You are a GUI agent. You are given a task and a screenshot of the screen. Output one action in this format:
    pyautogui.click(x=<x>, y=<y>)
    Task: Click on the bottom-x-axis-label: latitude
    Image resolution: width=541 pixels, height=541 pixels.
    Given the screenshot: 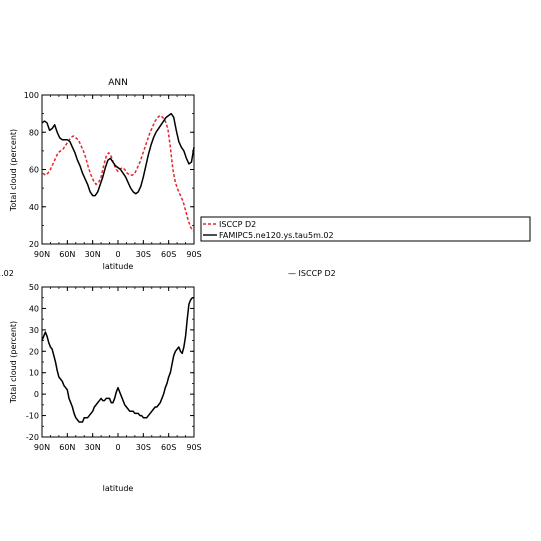 What is the action you would take?
    pyautogui.click(x=118, y=488)
    